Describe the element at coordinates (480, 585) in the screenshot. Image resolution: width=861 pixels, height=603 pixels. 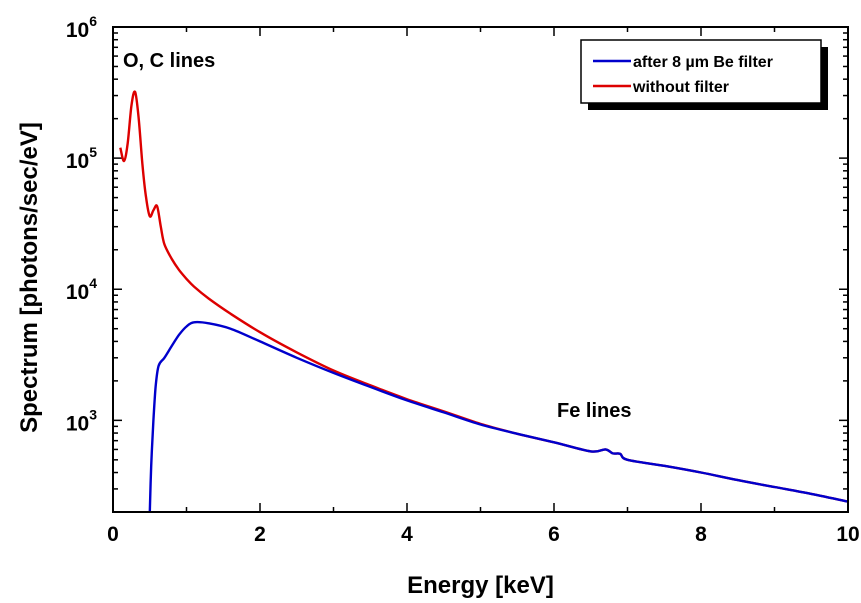
I see `x-axis-title: Energy [keV]` at that location.